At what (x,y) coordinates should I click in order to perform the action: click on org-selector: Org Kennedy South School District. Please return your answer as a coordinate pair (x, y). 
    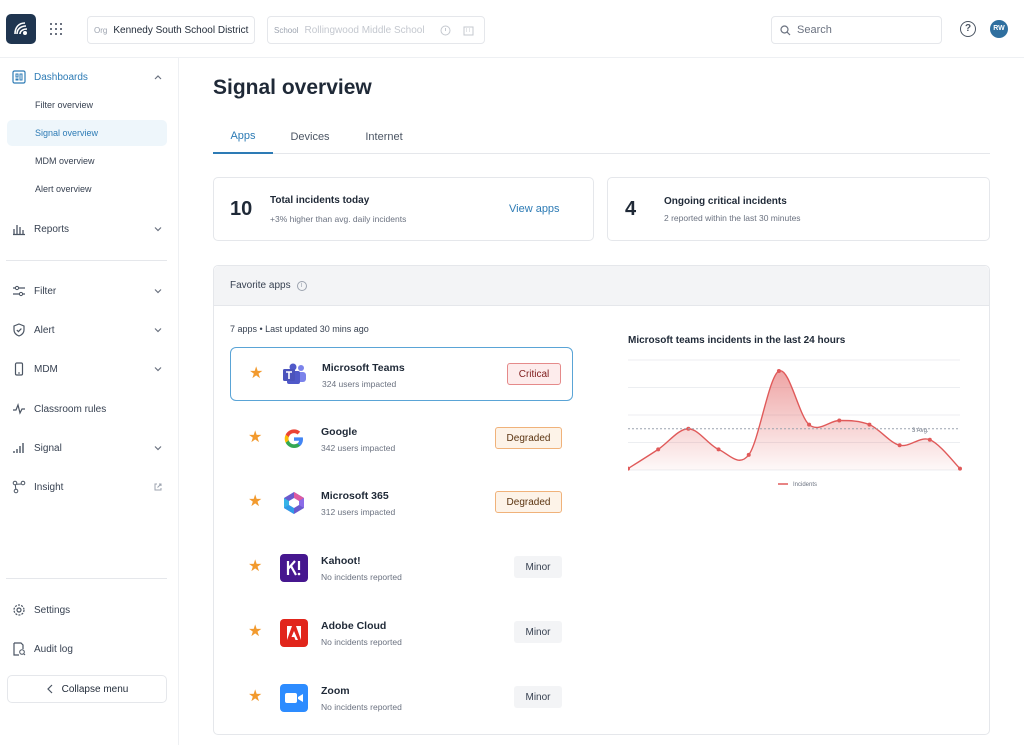
    Looking at the image, I should click on (171, 30).